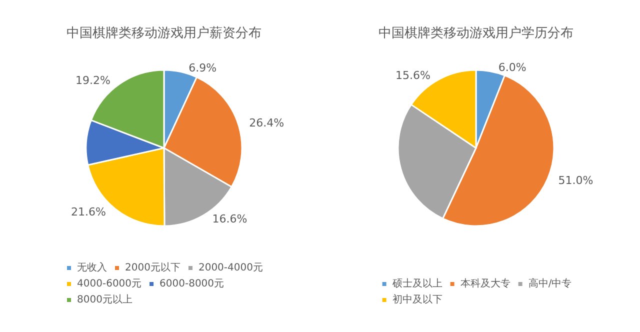 Image resolution: width=640 pixels, height=332 pixels. Describe the element at coordinates (476, 33) in the screenshot. I see `chart-title: 中国棋牌类移动游戏用户学历分布` at that location.